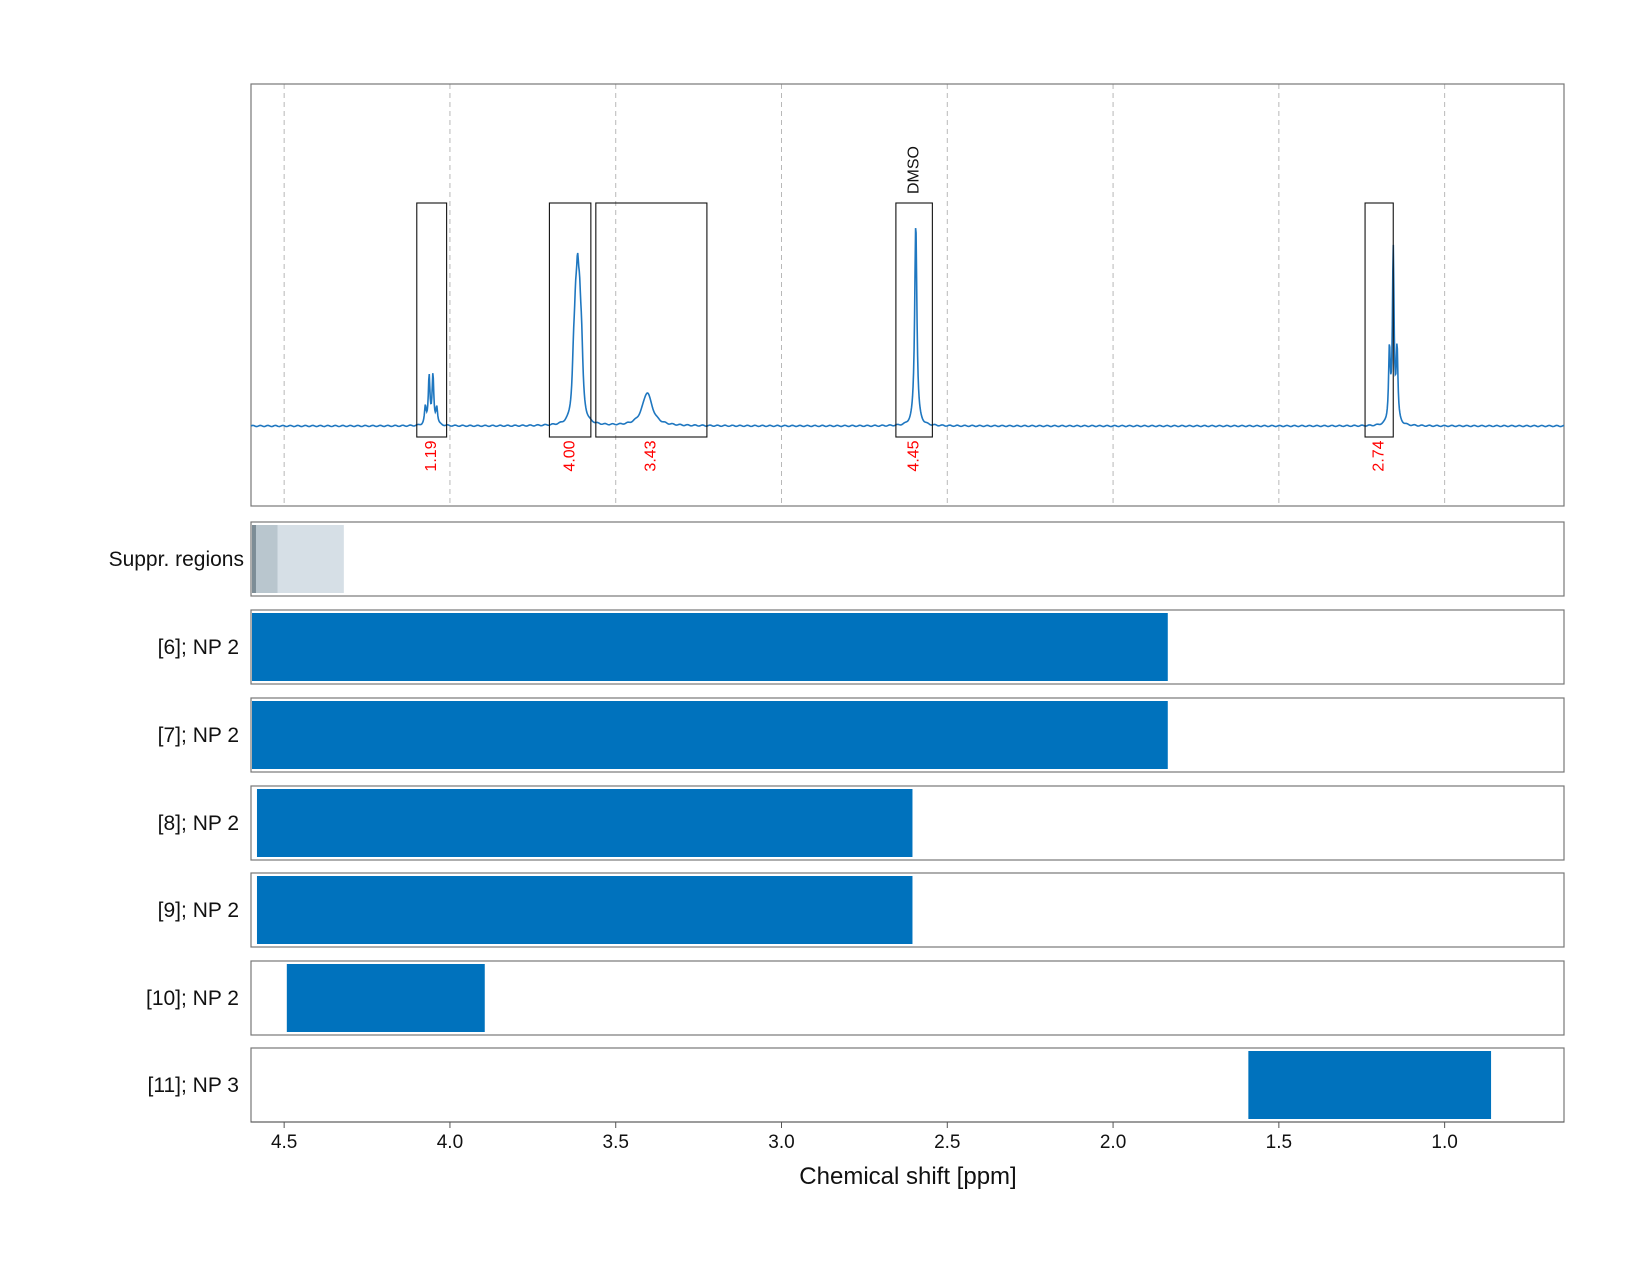  Describe the element at coordinates (192, 998) in the screenshot. I see `range-row-label-4: [10]; NP 2` at that location.